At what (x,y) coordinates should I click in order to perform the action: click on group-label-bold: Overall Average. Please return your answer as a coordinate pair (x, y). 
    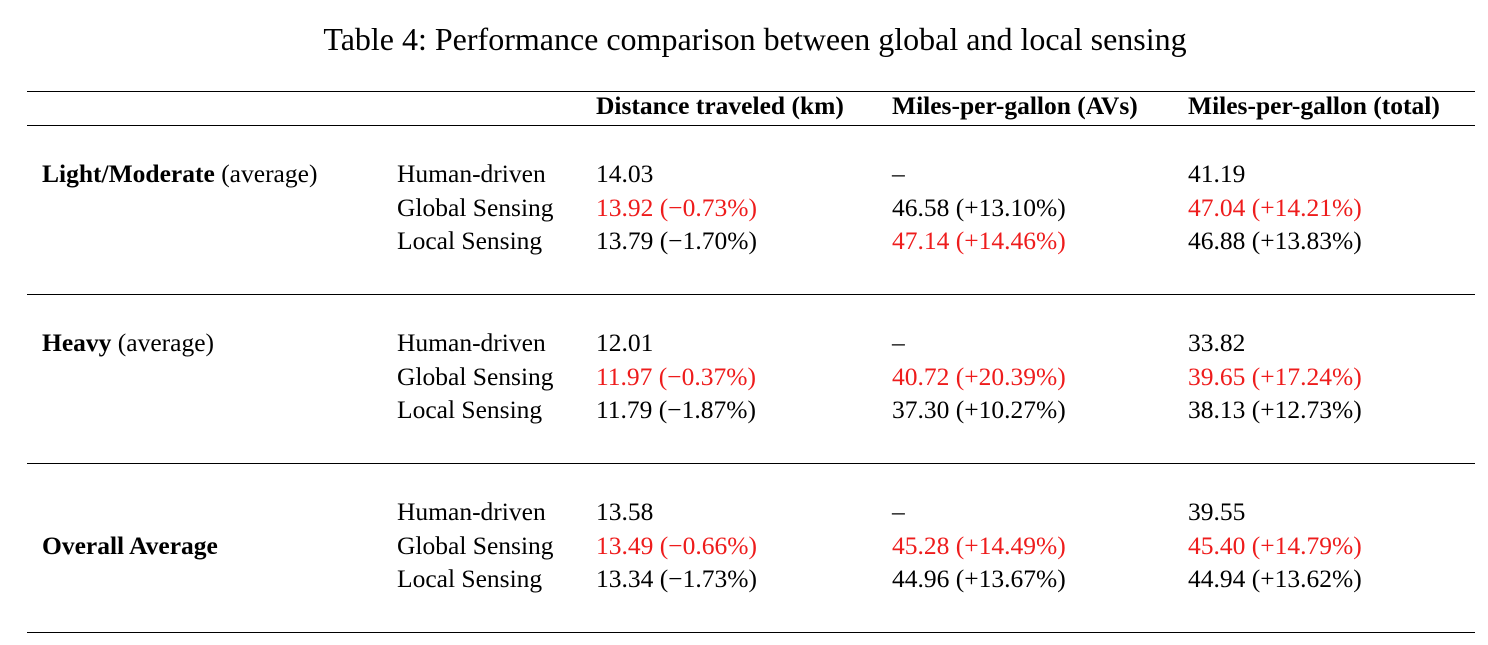
    Looking at the image, I should click on (130, 545).